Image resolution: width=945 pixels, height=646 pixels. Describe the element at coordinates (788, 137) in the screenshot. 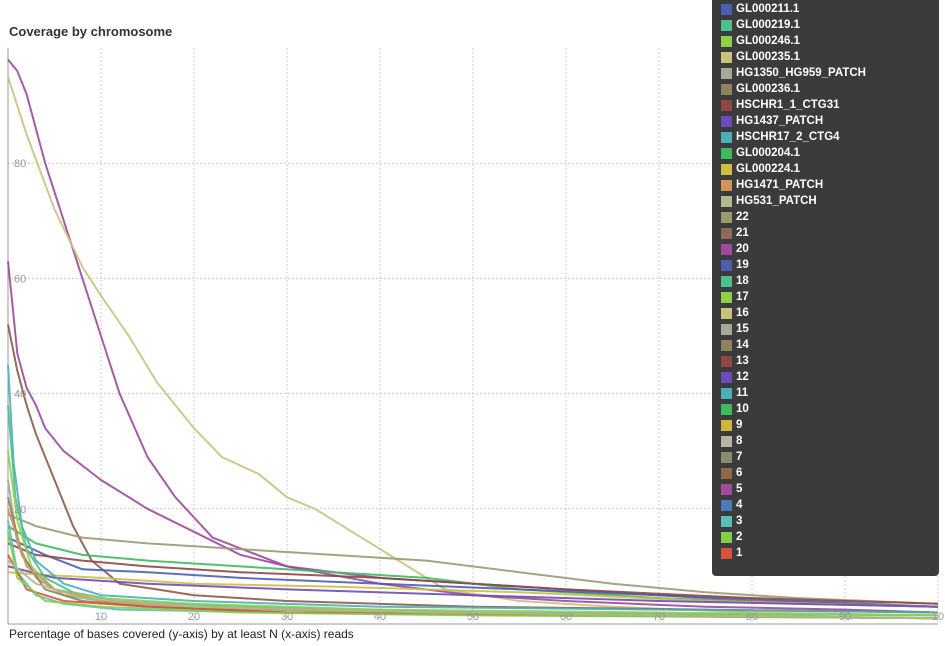

I see `legend-label: HSCHR17_2_CTG4` at that location.